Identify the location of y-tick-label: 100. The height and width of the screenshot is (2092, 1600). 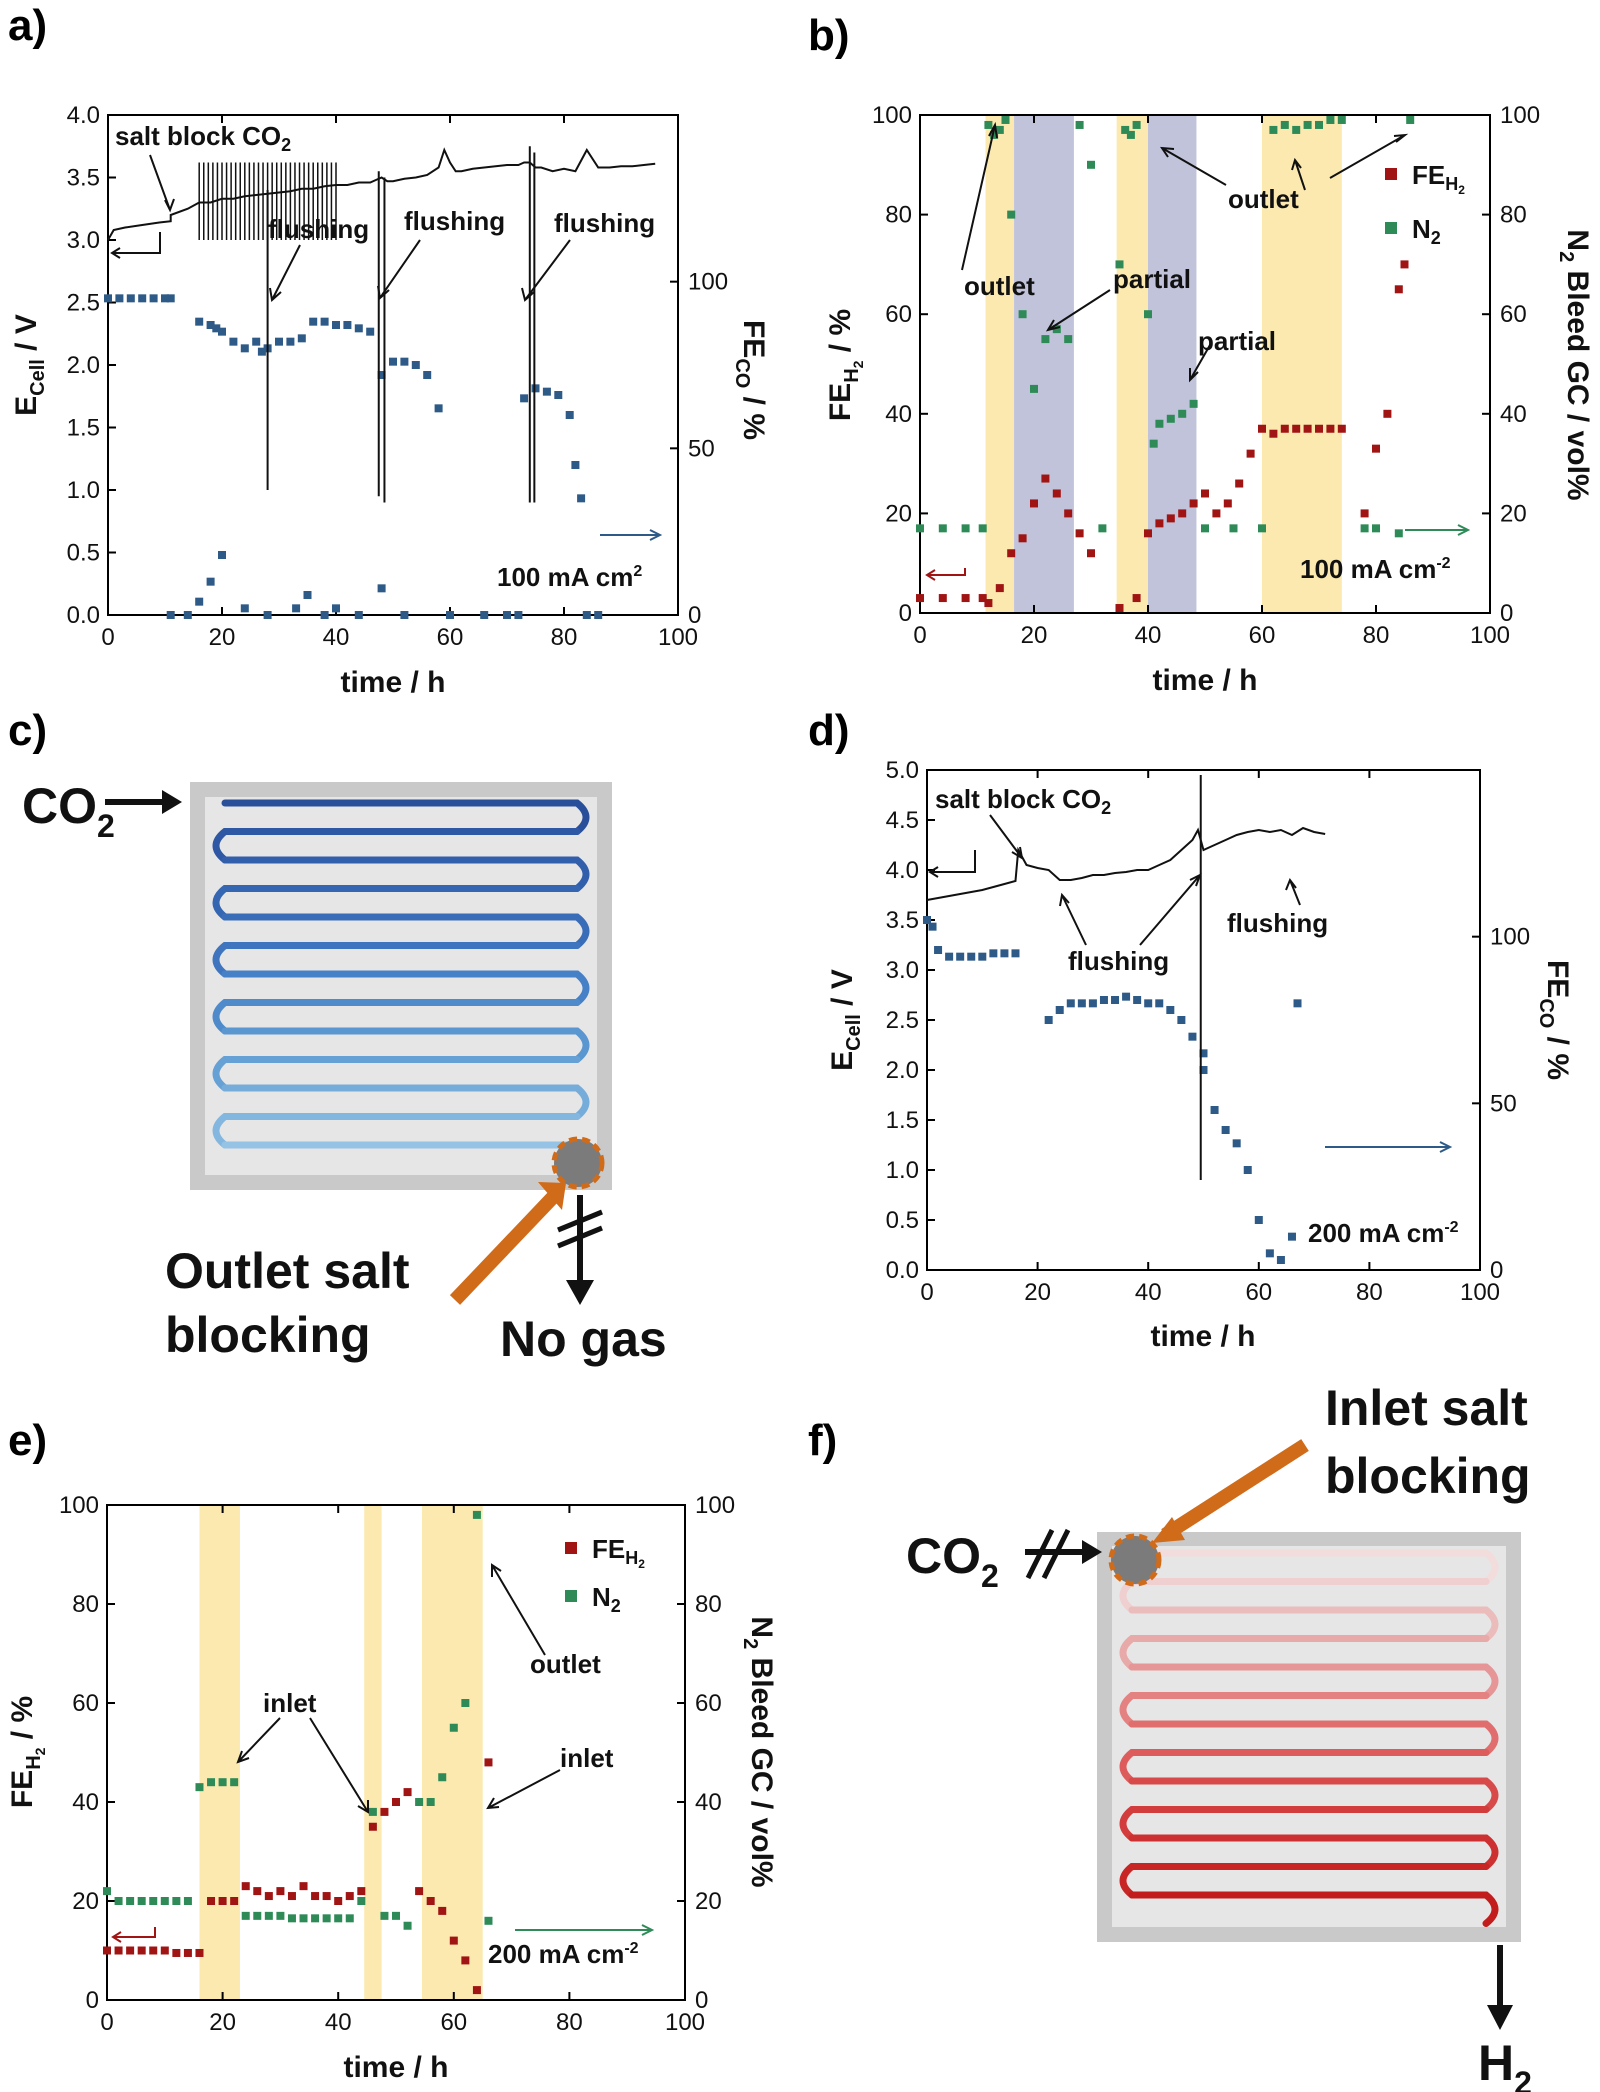
(79, 1505).